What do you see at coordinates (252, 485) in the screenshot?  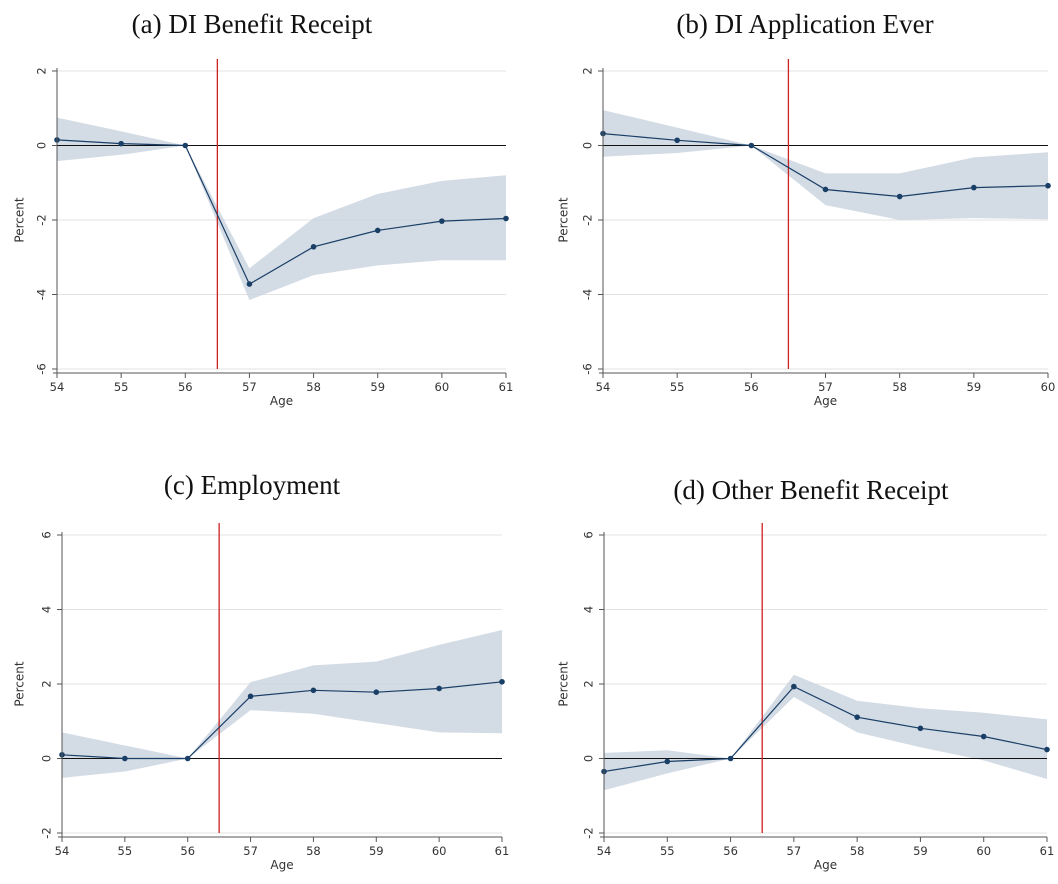 I see `panel-title: (c) Employment` at bounding box center [252, 485].